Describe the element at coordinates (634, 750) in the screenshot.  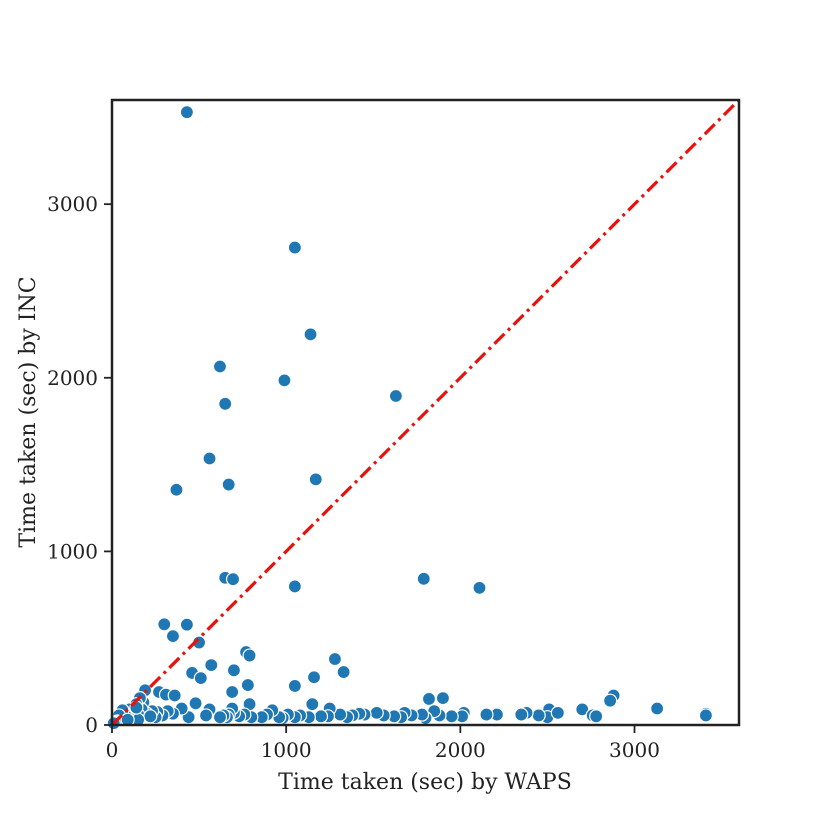
I see `x-tick-label-3: 3000` at that location.